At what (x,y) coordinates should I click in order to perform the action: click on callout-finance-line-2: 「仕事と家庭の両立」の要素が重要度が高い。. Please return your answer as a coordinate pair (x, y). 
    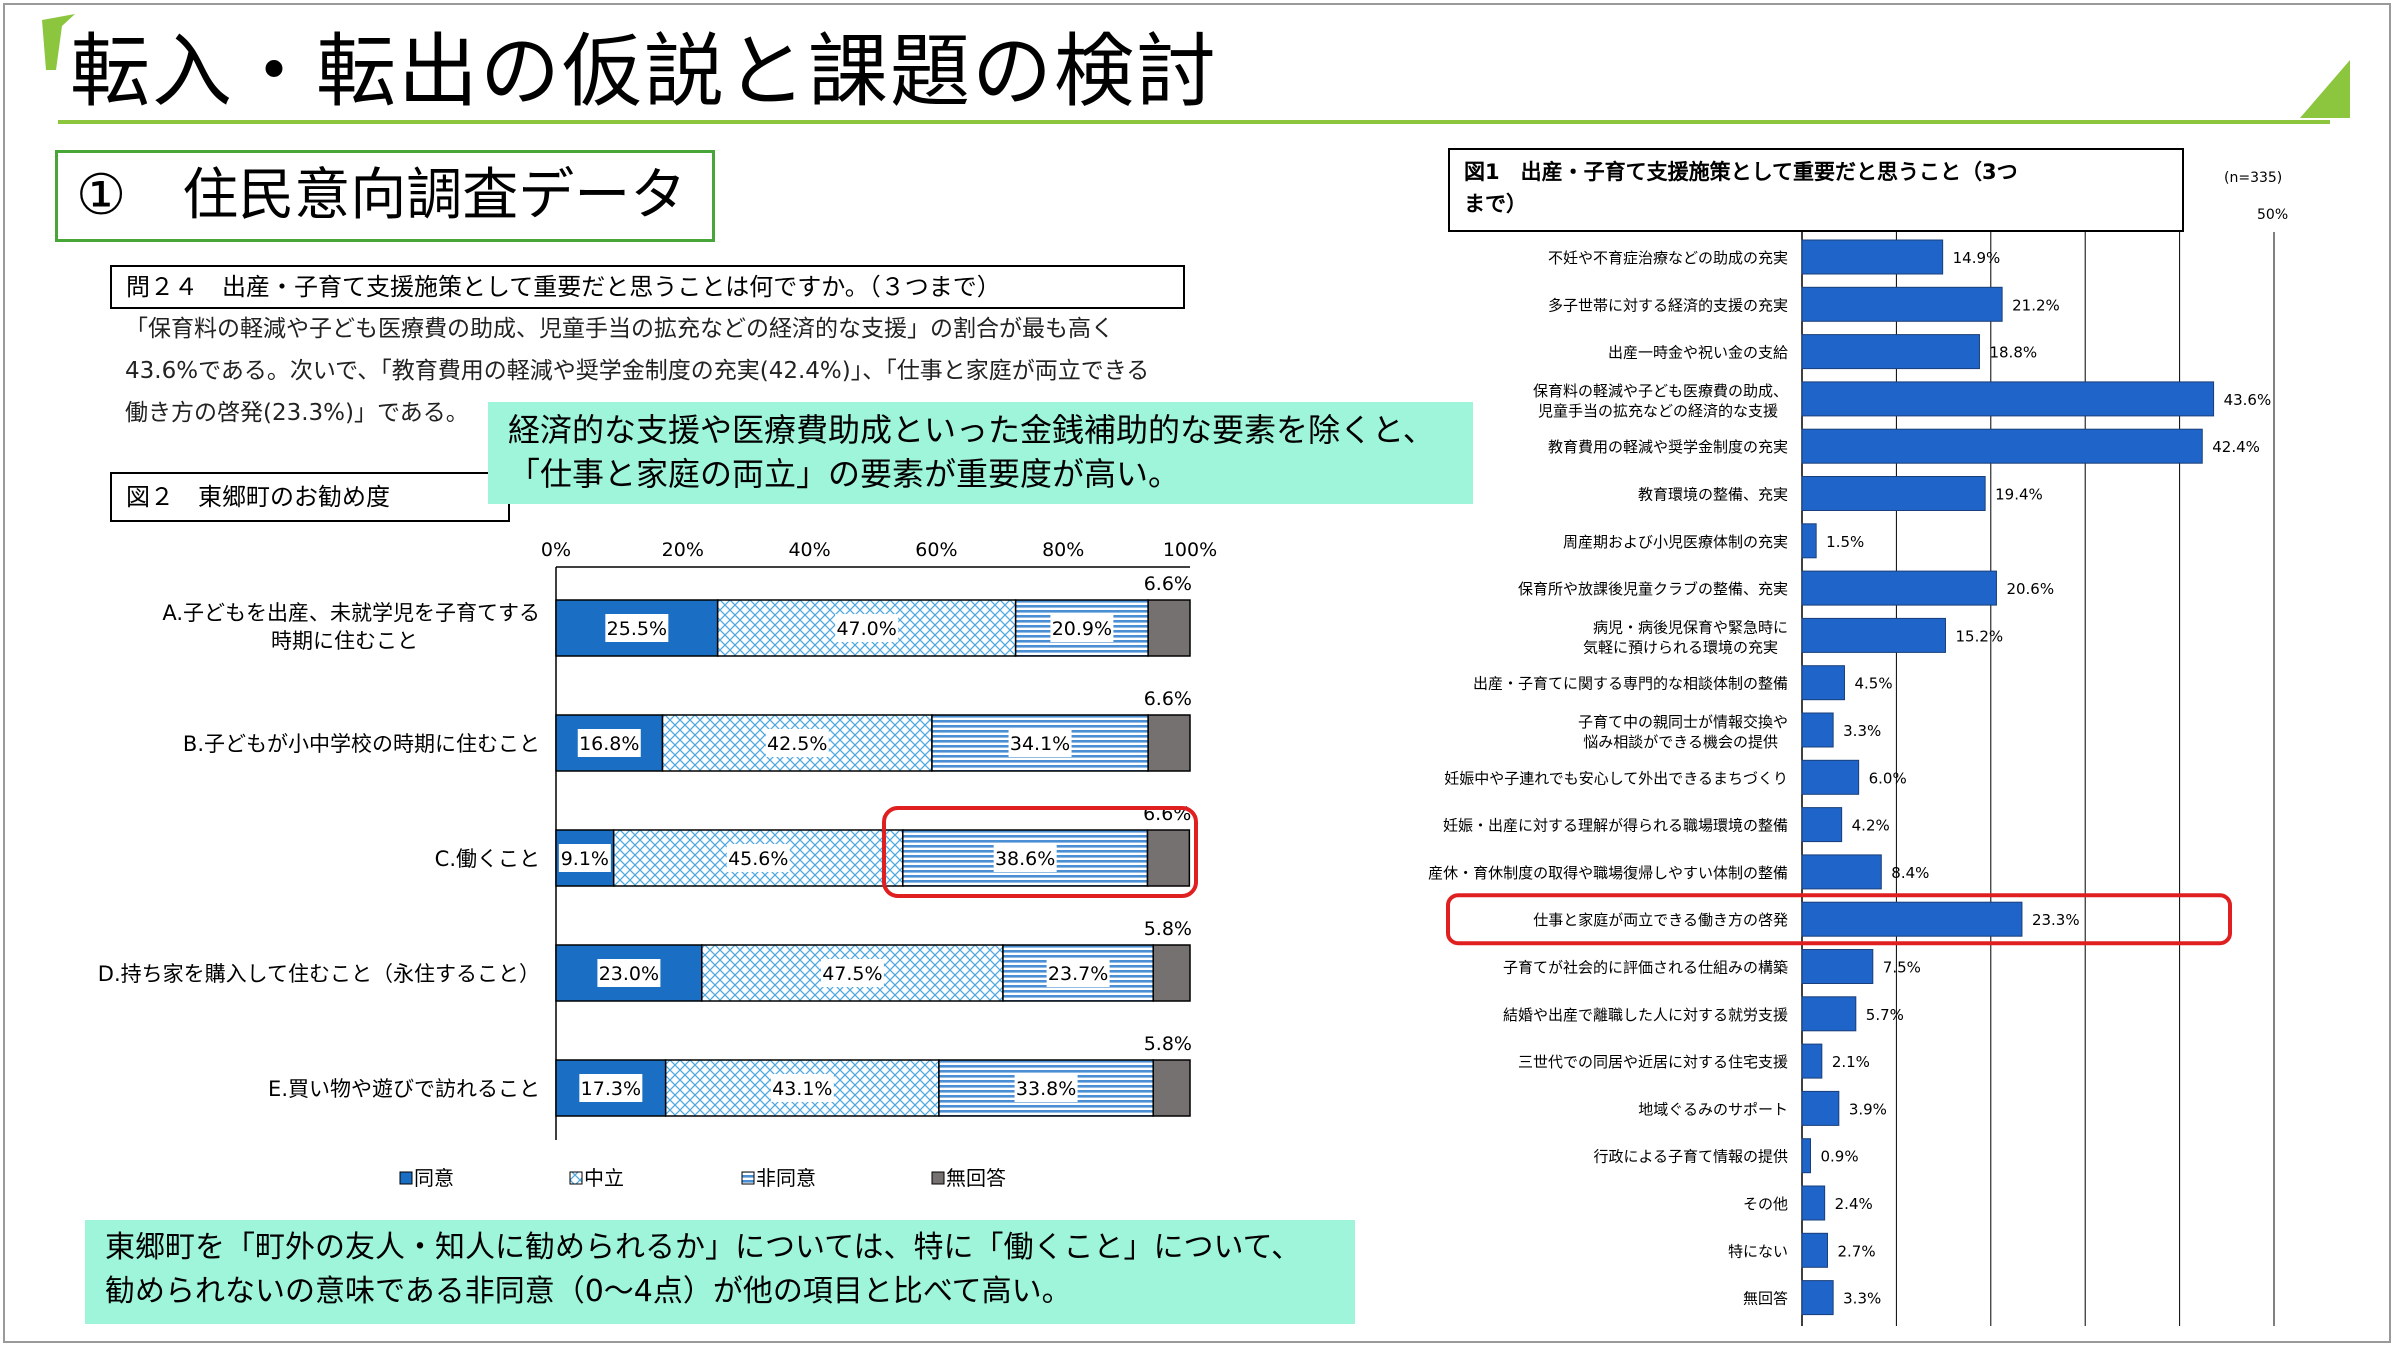
    Looking at the image, I should click on (844, 474).